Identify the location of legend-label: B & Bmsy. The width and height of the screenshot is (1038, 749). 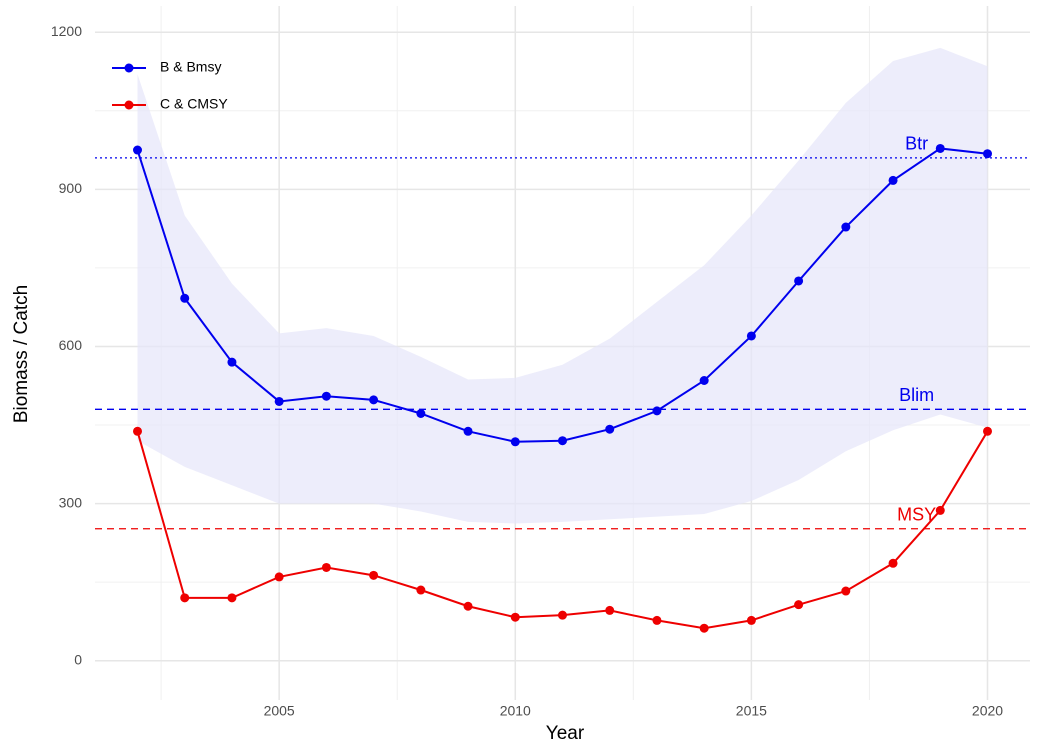
(190, 67).